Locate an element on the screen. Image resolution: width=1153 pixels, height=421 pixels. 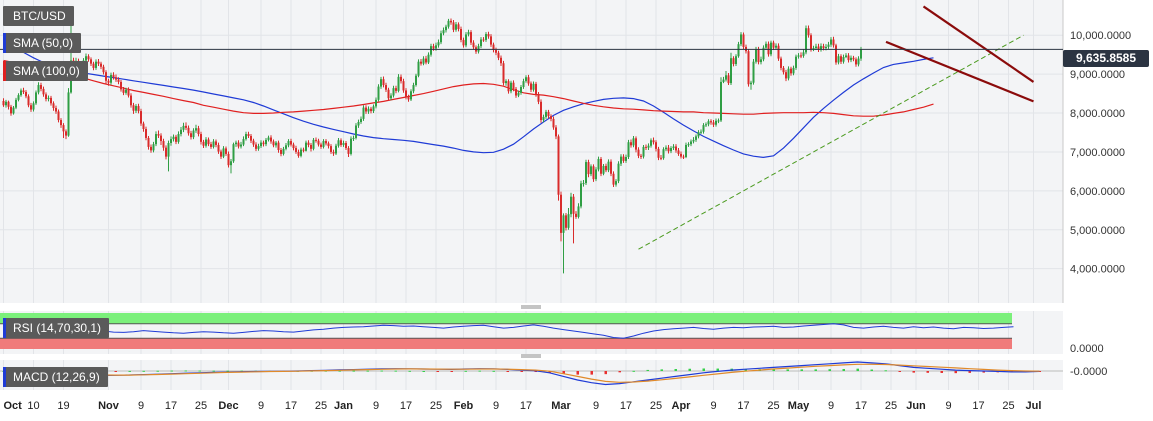
x-tick-label: Oct is located at coordinates (13, 406).